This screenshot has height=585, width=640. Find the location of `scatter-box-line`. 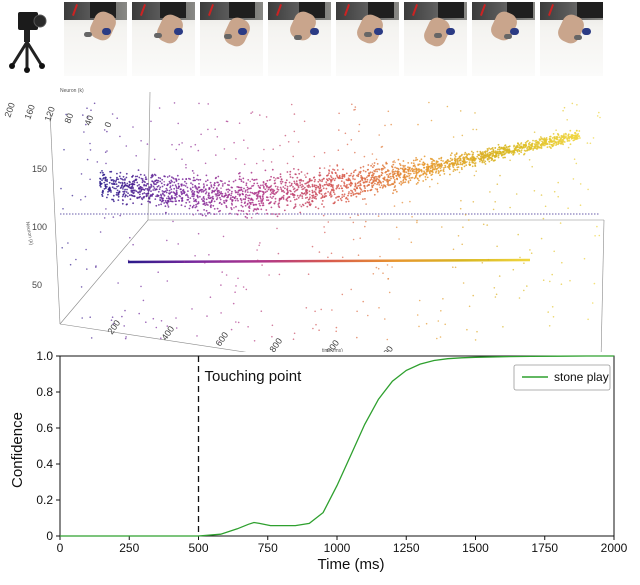

scatter-box-line is located at coordinates (153, 337).